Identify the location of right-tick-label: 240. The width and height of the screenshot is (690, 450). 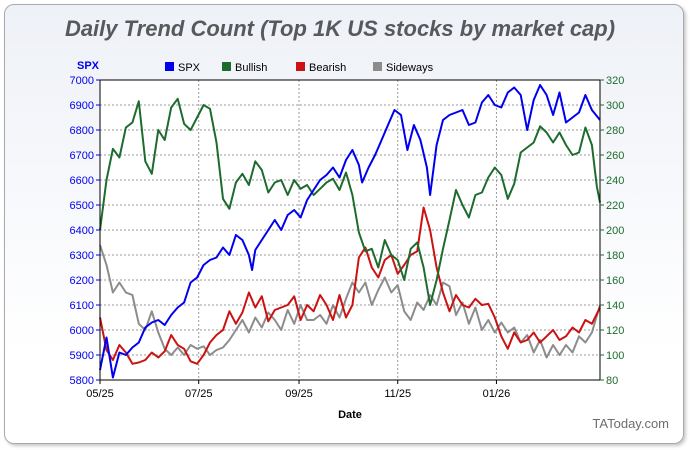
(615, 181).